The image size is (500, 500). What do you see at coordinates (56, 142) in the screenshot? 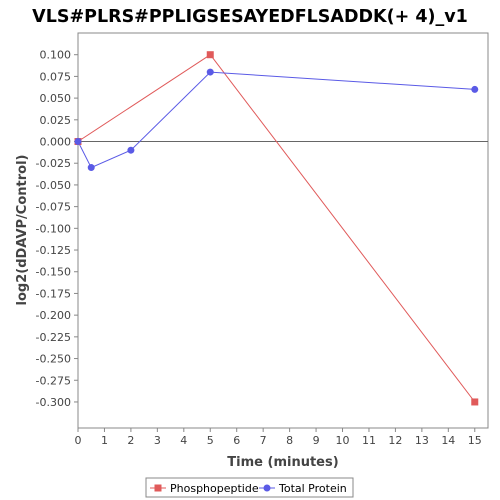
I see `y-tick-label: 0.000` at bounding box center [56, 142].